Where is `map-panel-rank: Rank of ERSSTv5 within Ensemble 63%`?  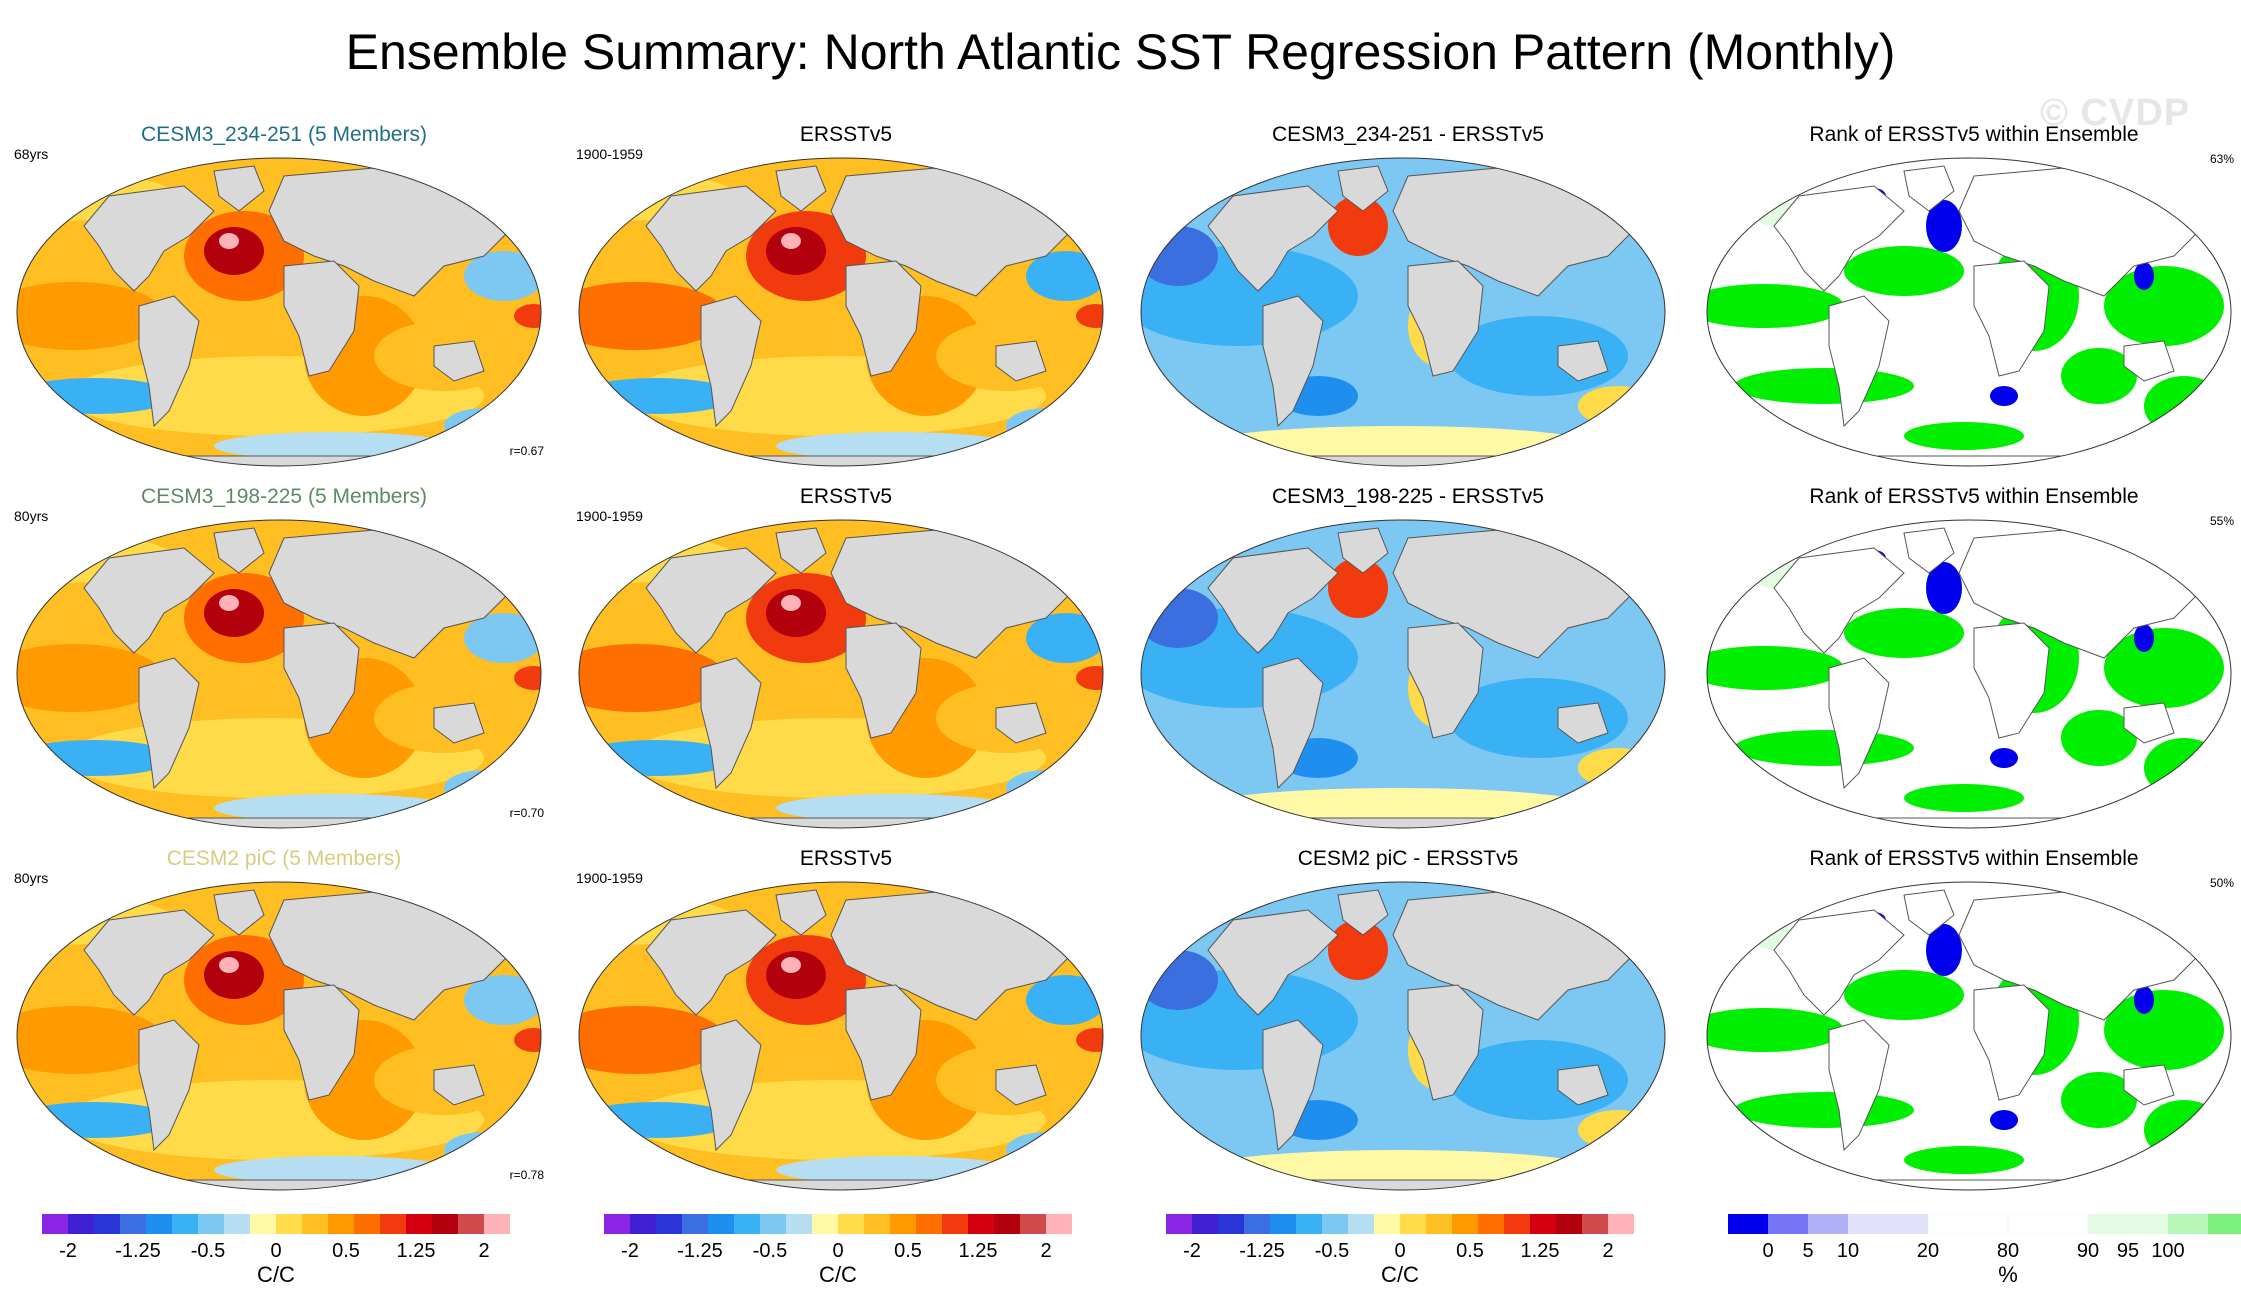 map-panel-rank: Rank of ERSSTv5 within Ensemble 63% is located at coordinates (1972, 297).